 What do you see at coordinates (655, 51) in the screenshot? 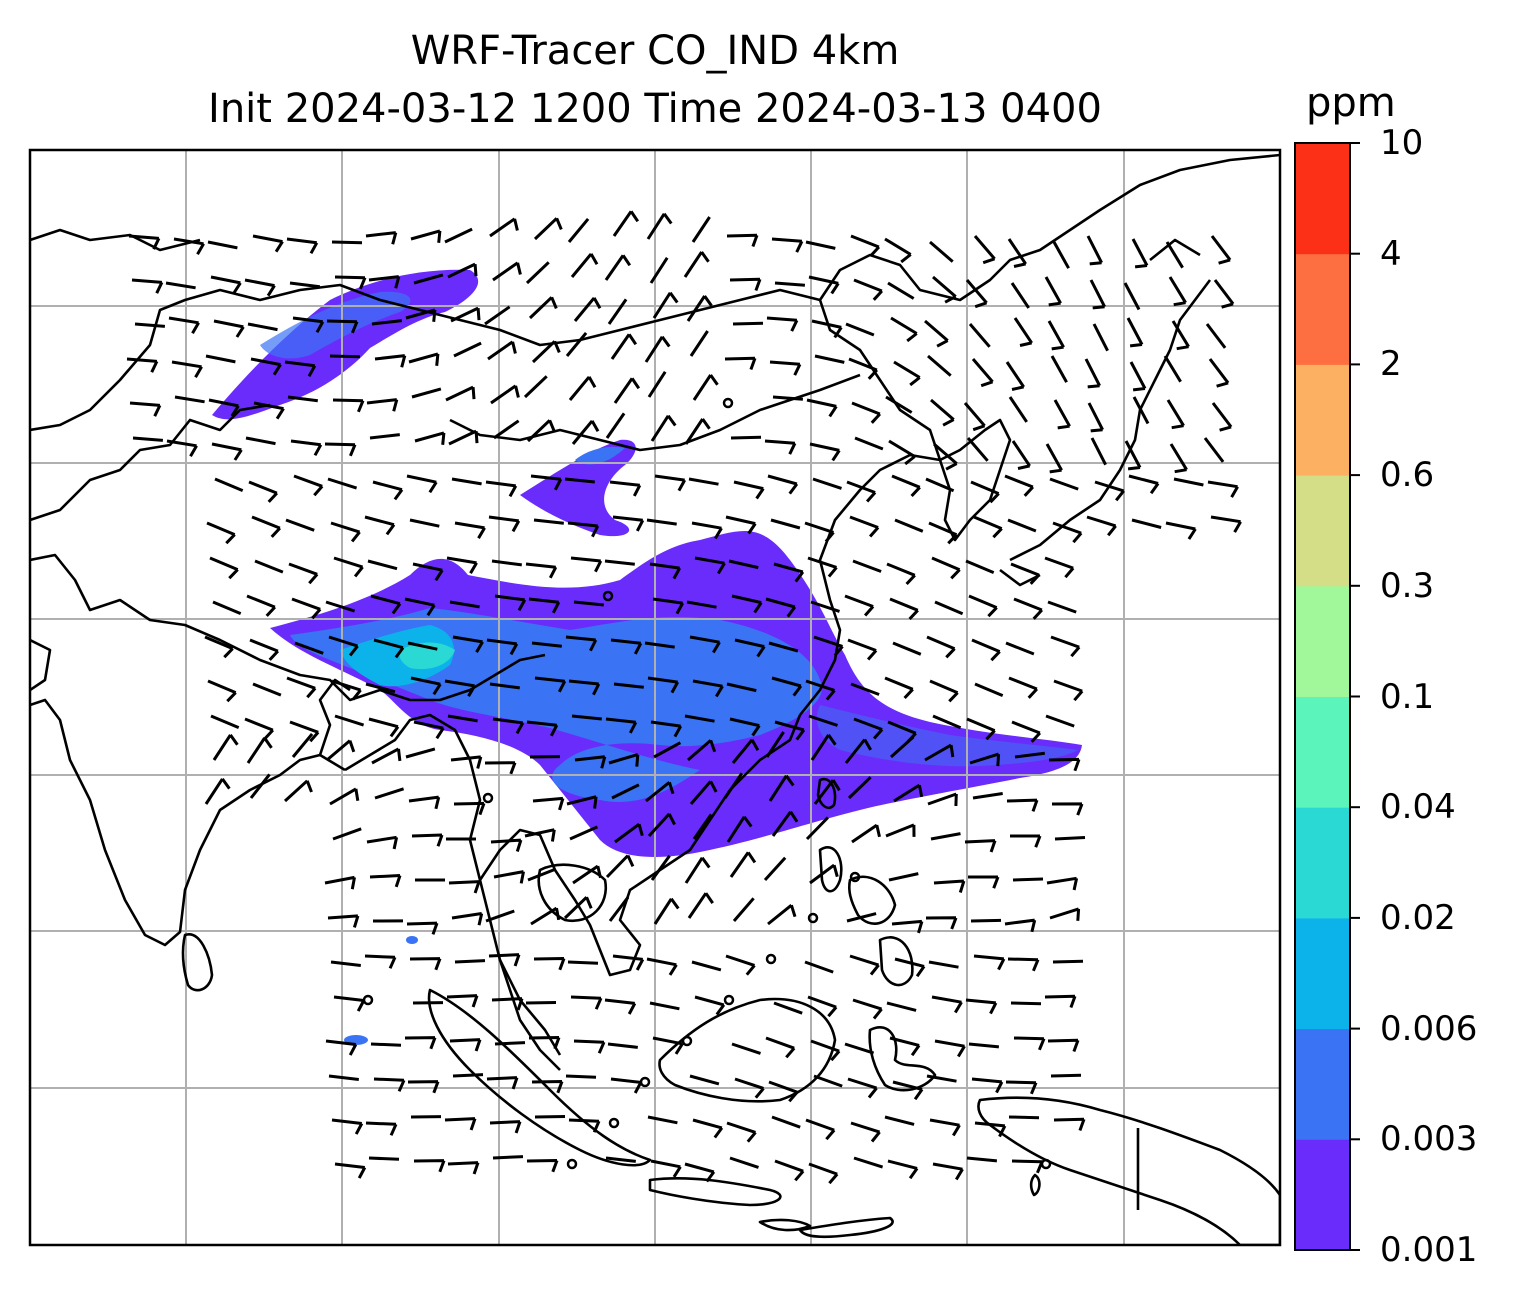
I see `map-title-line1: WRF-Tracer CO_IND 4km` at bounding box center [655, 51].